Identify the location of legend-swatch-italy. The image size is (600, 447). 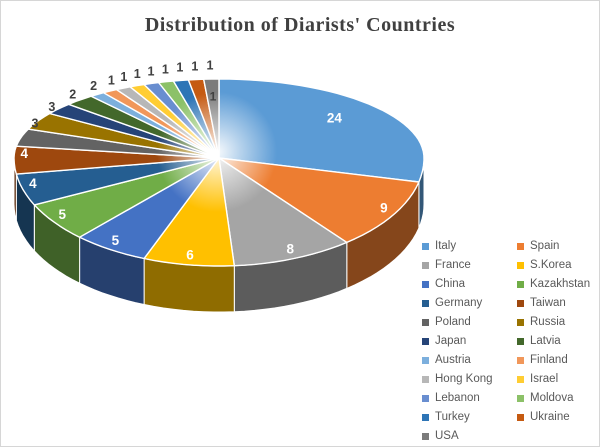
(425, 246).